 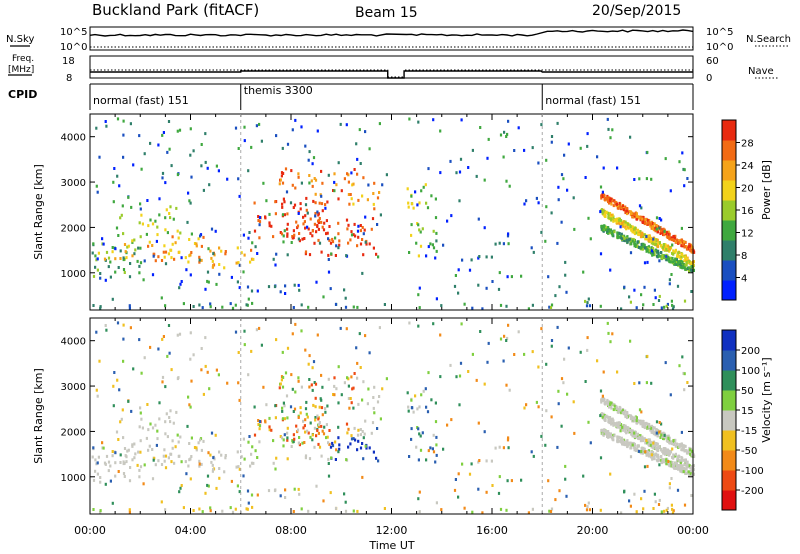 What do you see at coordinates (712, 61) in the screenshot?
I see `nave-tick-max: 60` at bounding box center [712, 61].